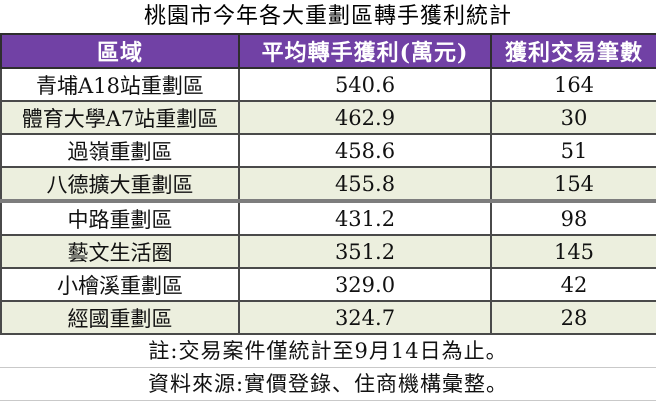 The height and width of the screenshot is (402, 656). Describe the element at coordinates (120, 150) in the screenshot. I see `cell-region: 過嶺重劃區` at that location.